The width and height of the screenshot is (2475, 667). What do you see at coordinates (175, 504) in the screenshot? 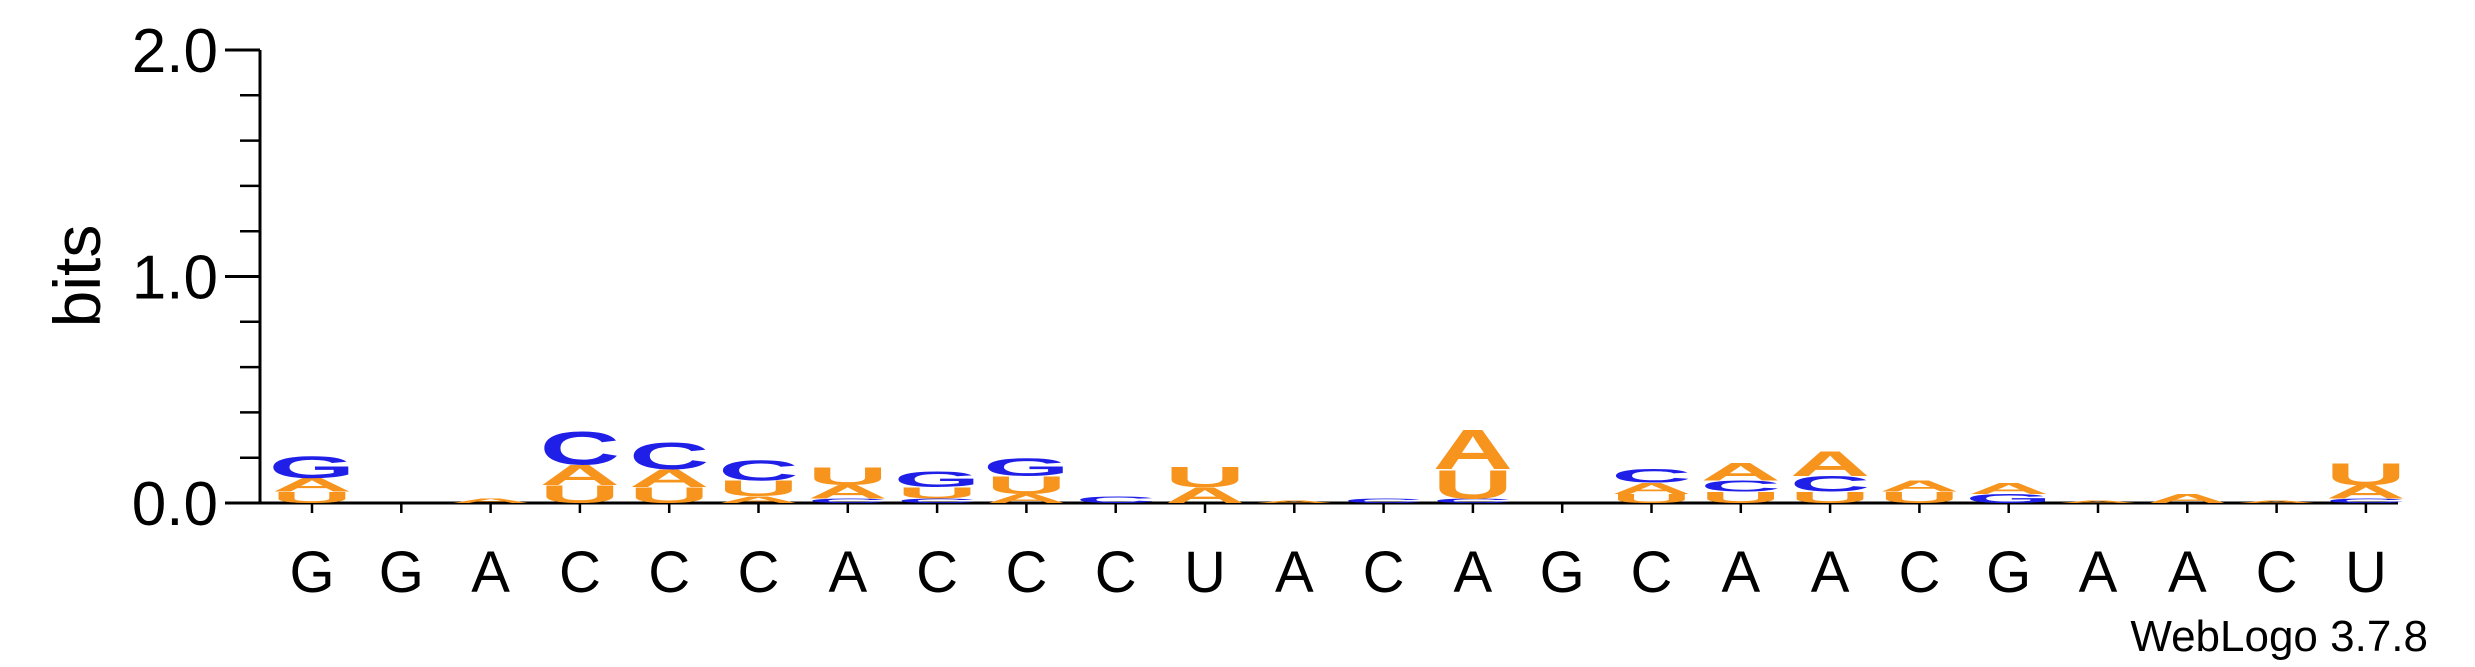
I see `y-tick-label: 0.0` at bounding box center [175, 504].